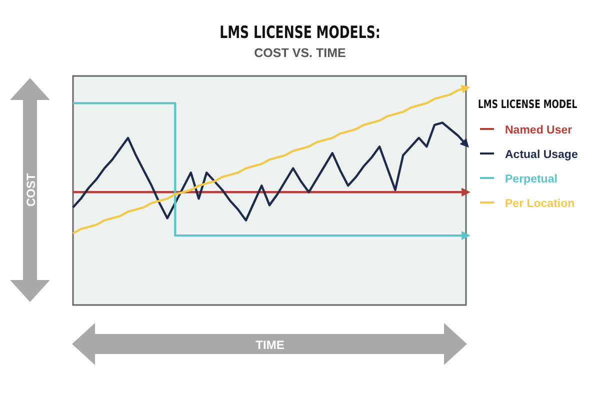 The height and width of the screenshot is (393, 600). I want to click on legend-title: LMS LICENSE MODEL, so click(528, 105).